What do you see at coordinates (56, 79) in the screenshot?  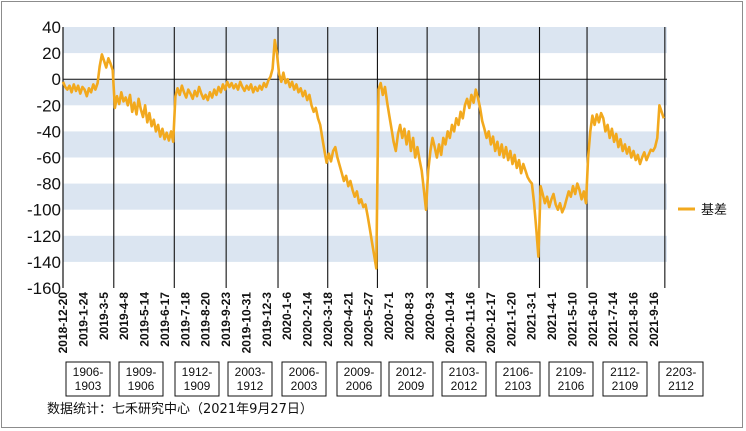 I see `y-tick-label: 0` at bounding box center [56, 79].